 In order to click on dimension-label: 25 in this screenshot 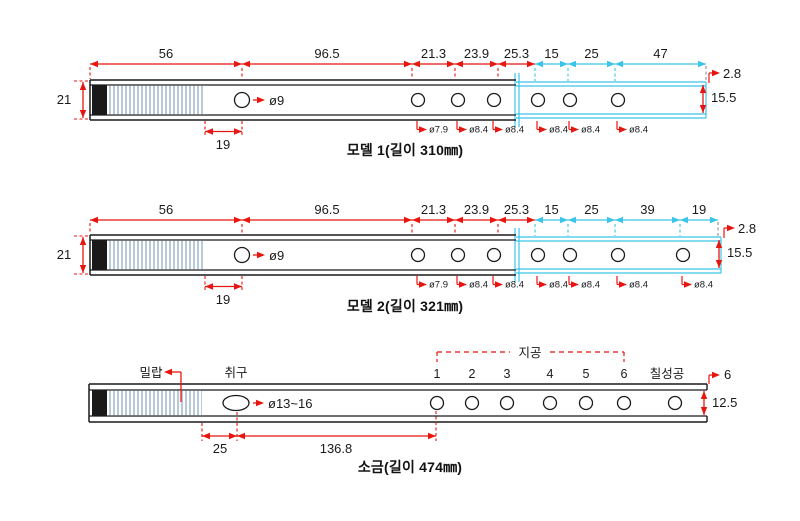, I will do `click(220, 448)`.